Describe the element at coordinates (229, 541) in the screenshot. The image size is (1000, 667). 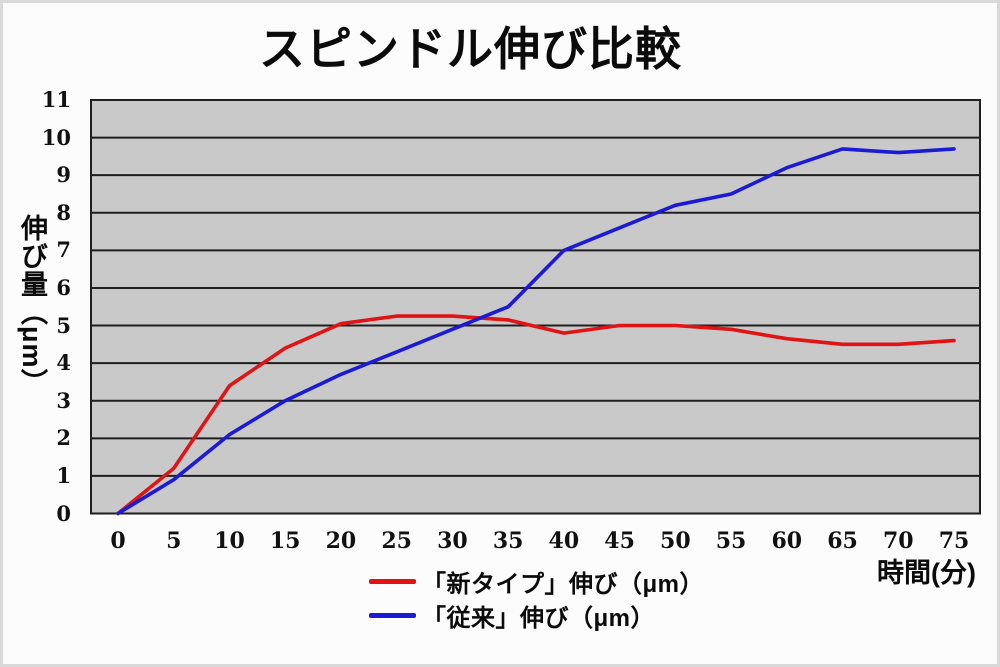
I see `x-tick-label-10: 10` at that location.